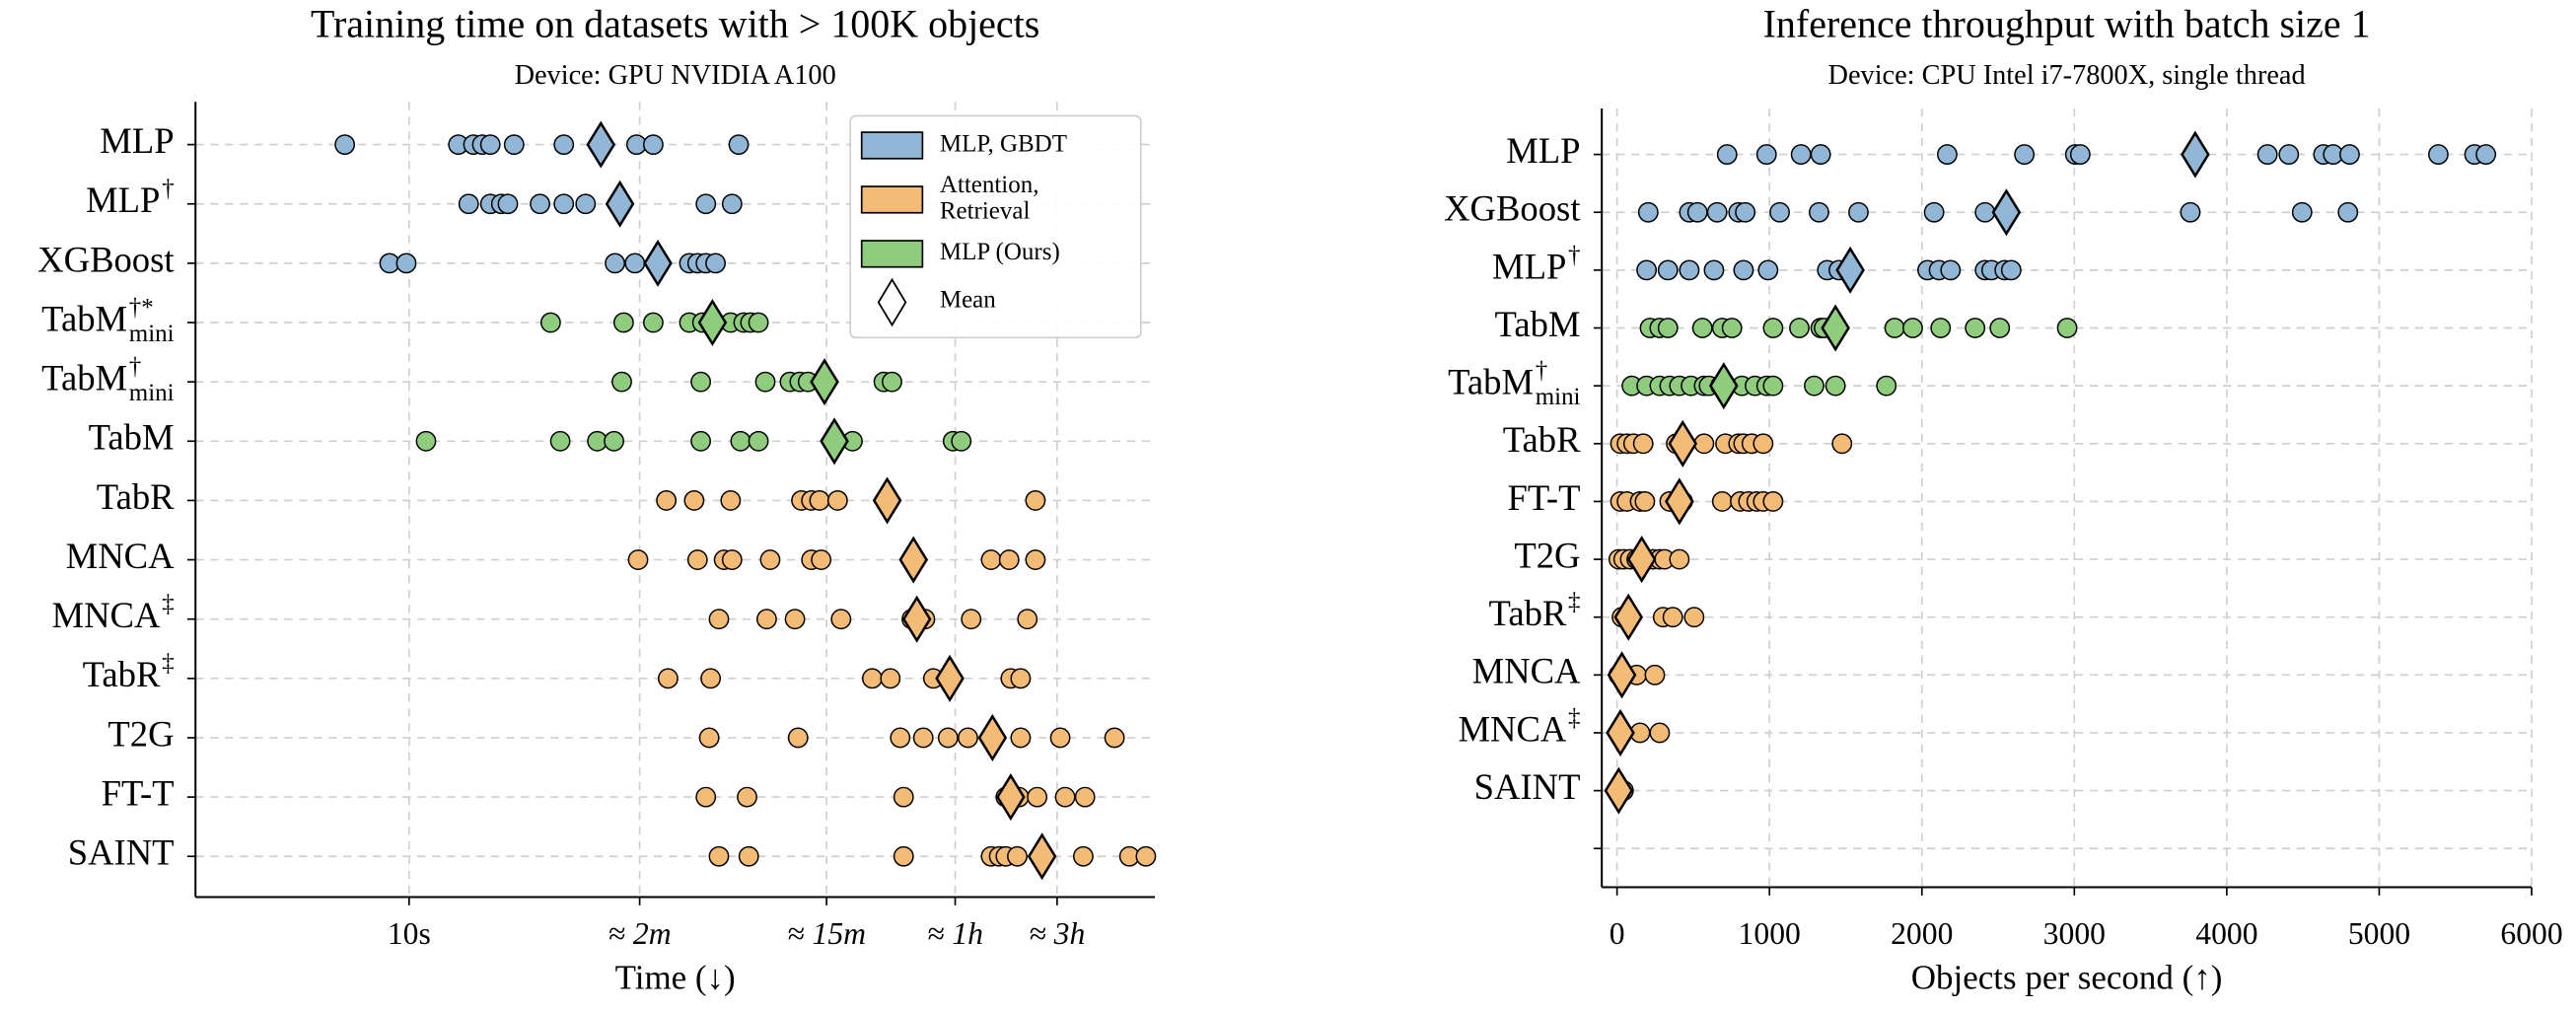 This screenshot has height=1010, width=2576. Describe the element at coordinates (995, 301) in the screenshot. I see `legend-entry: Mean` at that location.